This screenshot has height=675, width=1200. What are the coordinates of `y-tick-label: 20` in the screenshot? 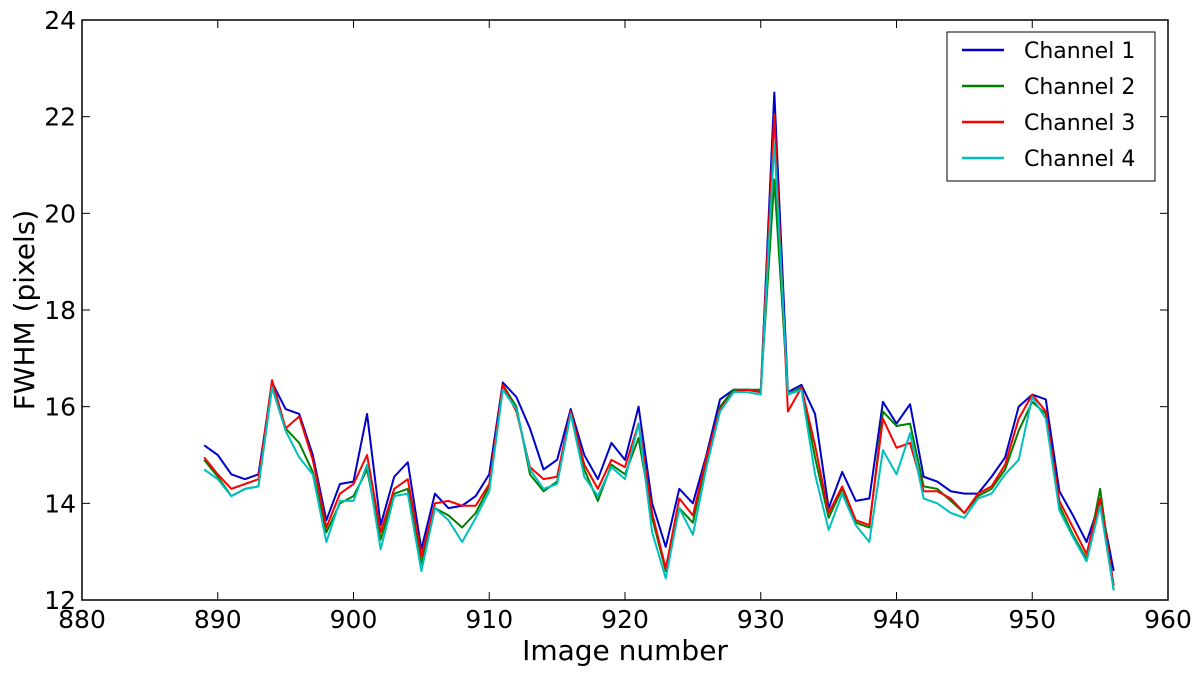 It's located at (60, 213).